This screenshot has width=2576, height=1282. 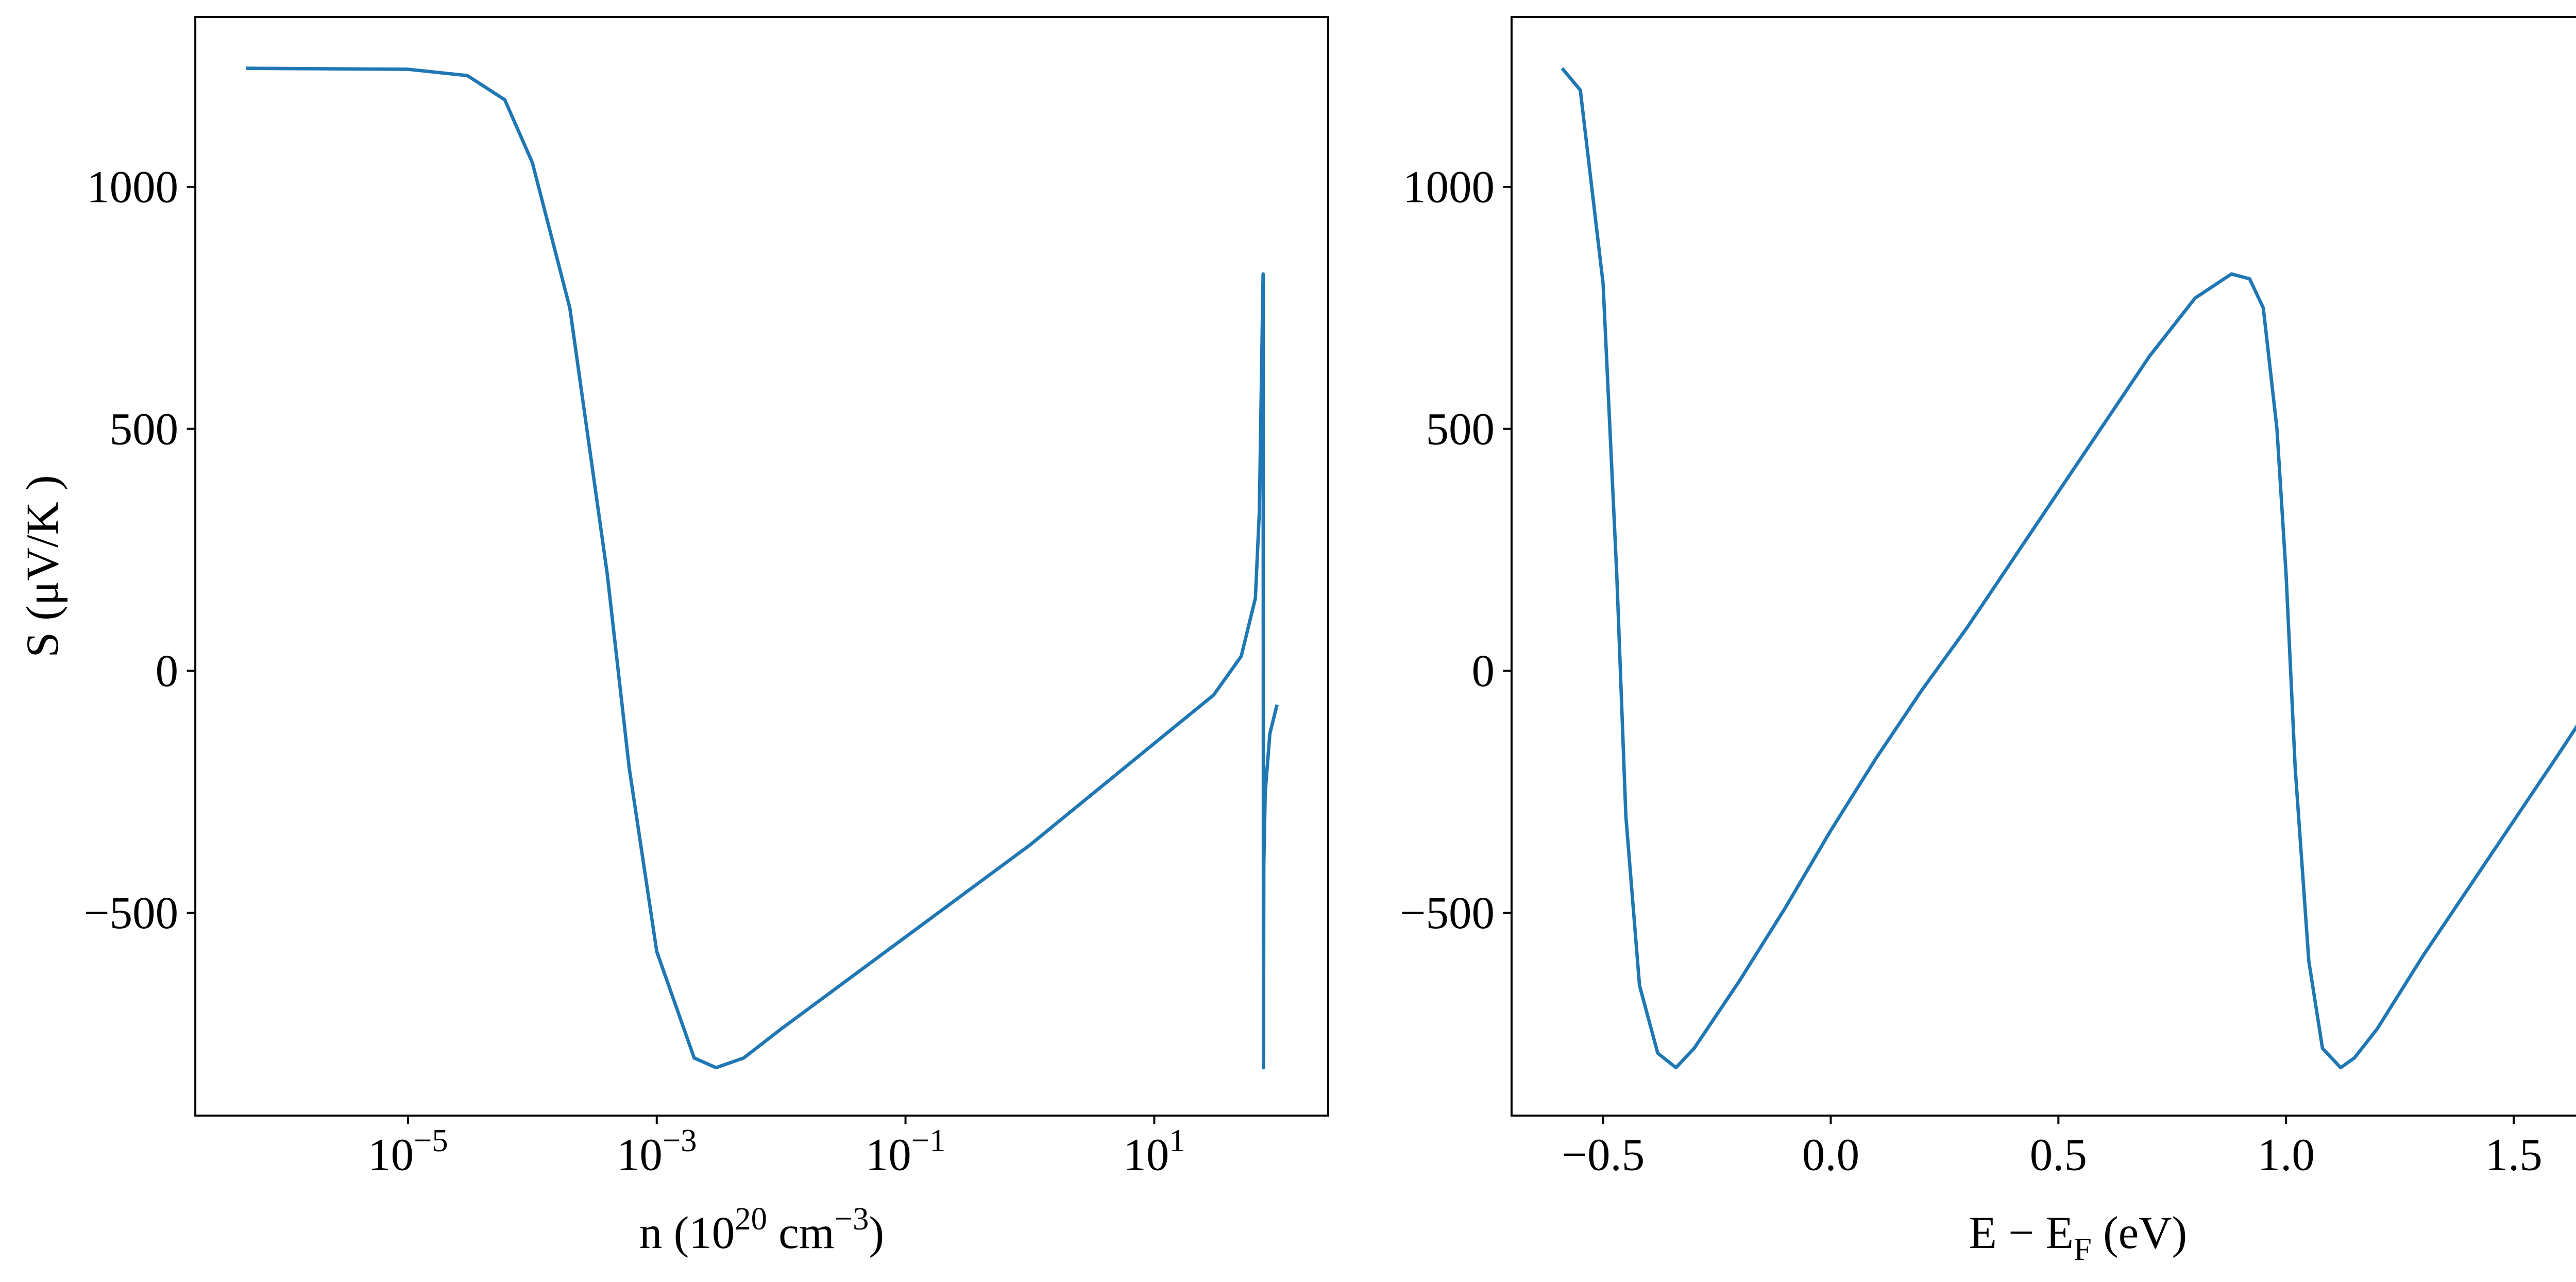 What do you see at coordinates (680, 1140) in the screenshot?
I see `tick-exponent: −3` at bounding box center [680, 1140].